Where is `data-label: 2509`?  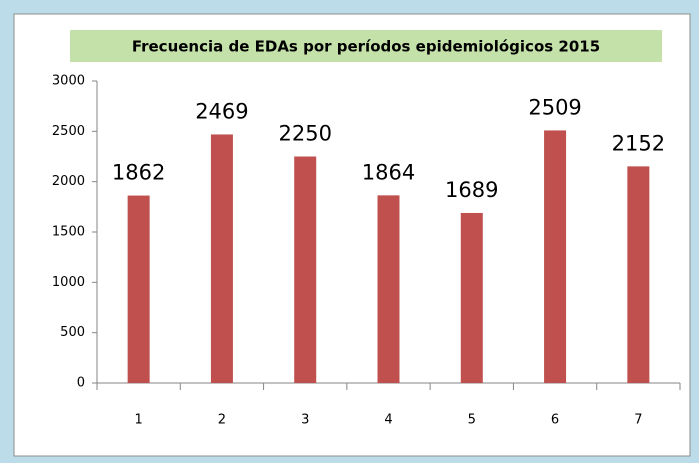 data-label: 2509 is located at coordinates (554, 107).